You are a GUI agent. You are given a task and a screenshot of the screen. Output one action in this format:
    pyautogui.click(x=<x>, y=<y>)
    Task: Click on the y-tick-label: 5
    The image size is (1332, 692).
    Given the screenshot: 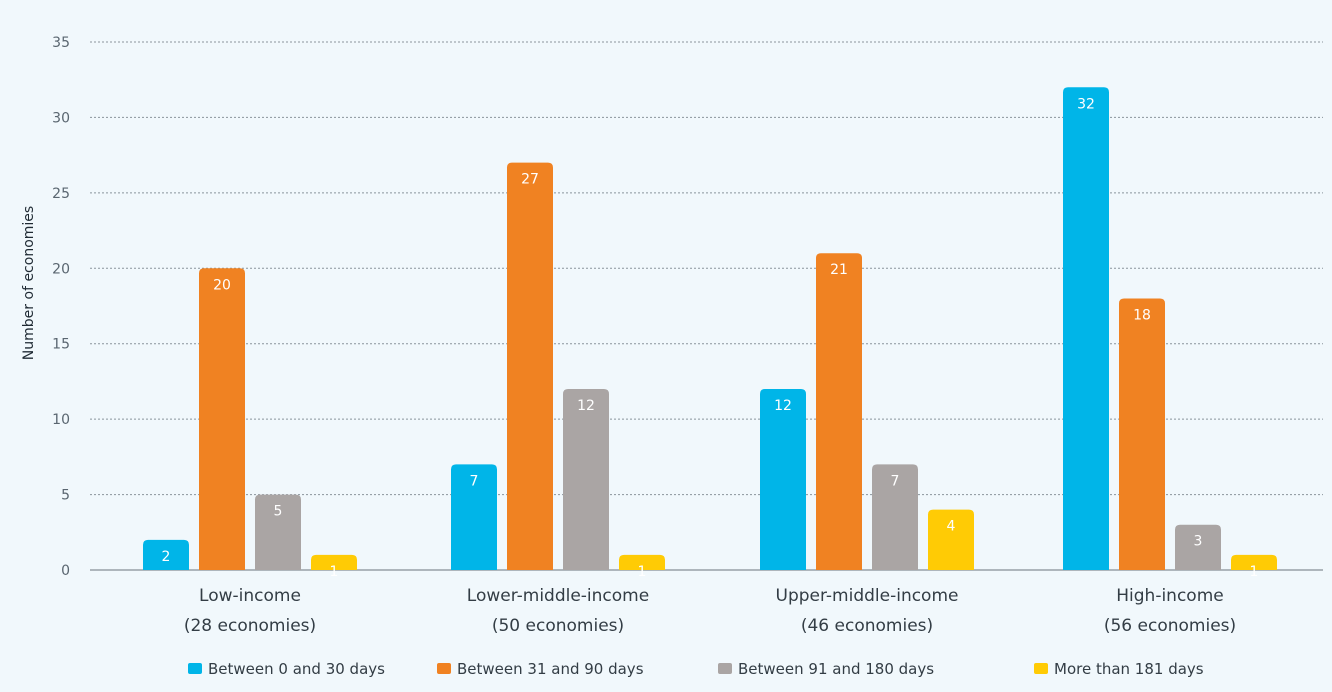 What is the action you would take?
    pyautogui.click(x=65, y=496)
    